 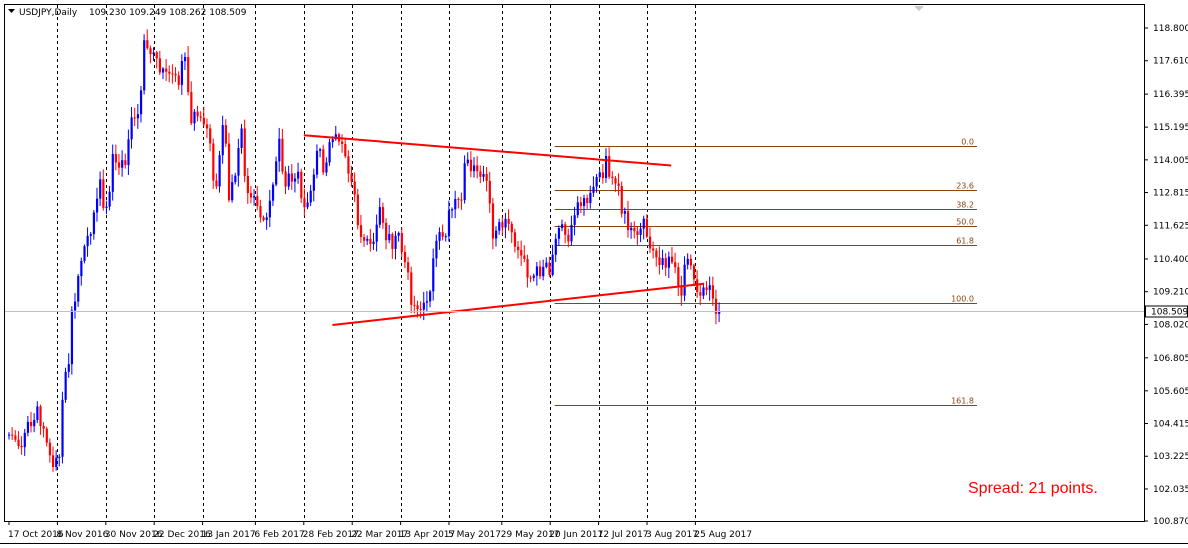 What do you see at coordinates (672, 535) in the screenshot?
I see `x-tick-label-13: 3 Aug 2017` at bounding box center [672, 535].